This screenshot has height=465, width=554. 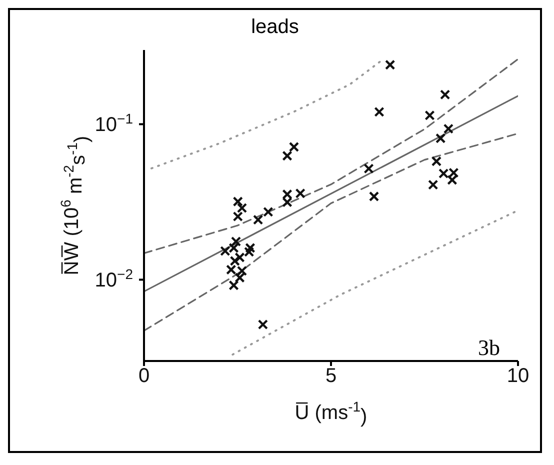 What do you see at coordinates (489, 348) in the screenshot?
I see `annotation: 3b` at bounding box center [489, 348].